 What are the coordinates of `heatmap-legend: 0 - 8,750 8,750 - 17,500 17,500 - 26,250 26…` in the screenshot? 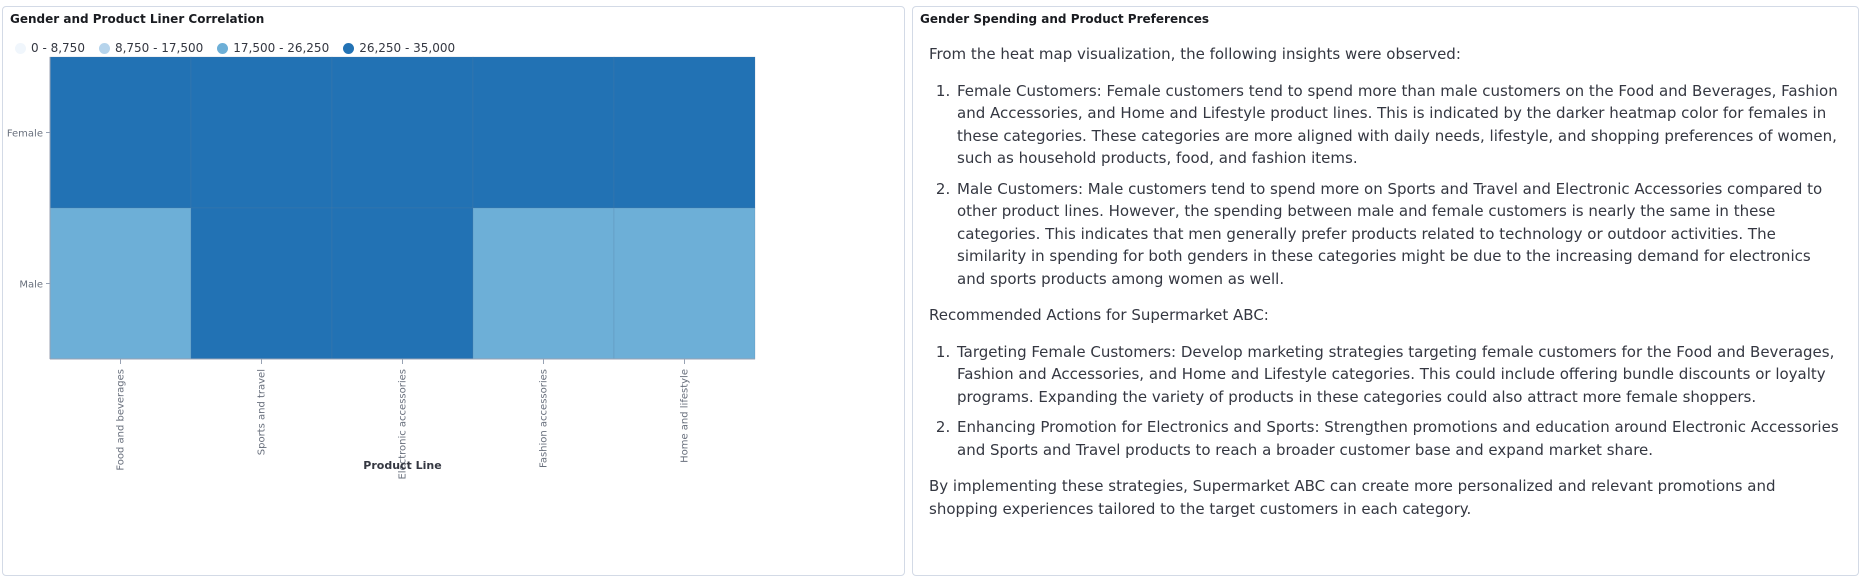 It's located at (235, 48).